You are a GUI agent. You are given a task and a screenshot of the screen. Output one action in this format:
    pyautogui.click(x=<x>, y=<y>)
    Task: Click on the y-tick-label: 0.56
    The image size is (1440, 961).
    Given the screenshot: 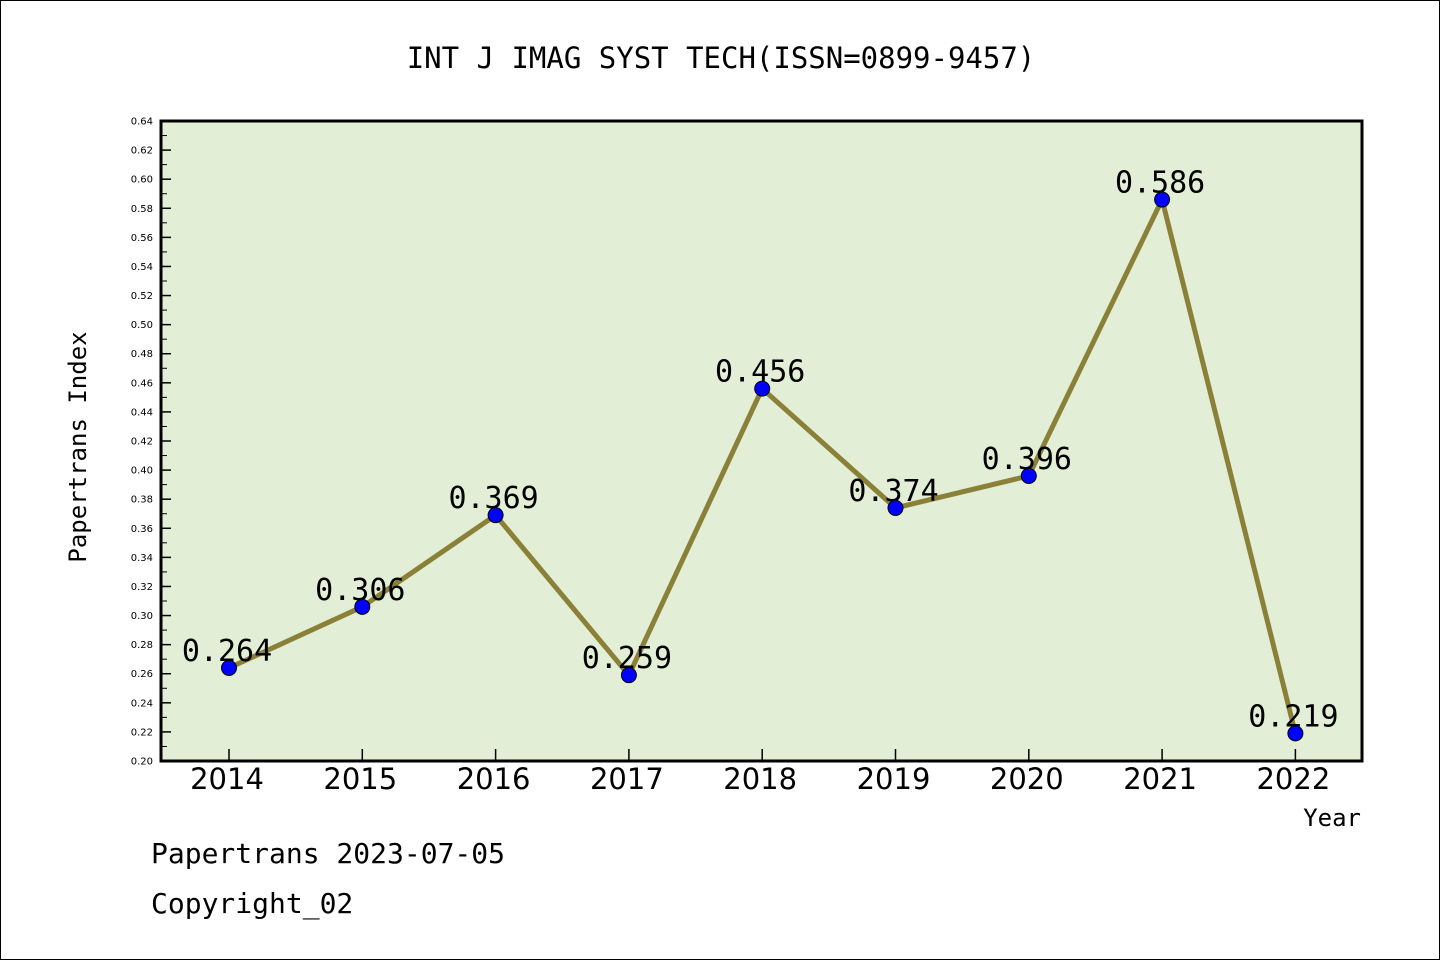 What is the action you would take?
    pyautogui.click(x=142, y=238)
    